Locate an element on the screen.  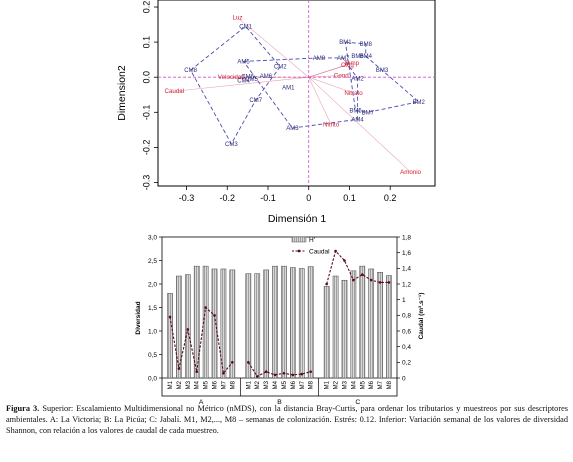
nmds-y-tick-label: -0.3 is located at coordinates (146, 183).